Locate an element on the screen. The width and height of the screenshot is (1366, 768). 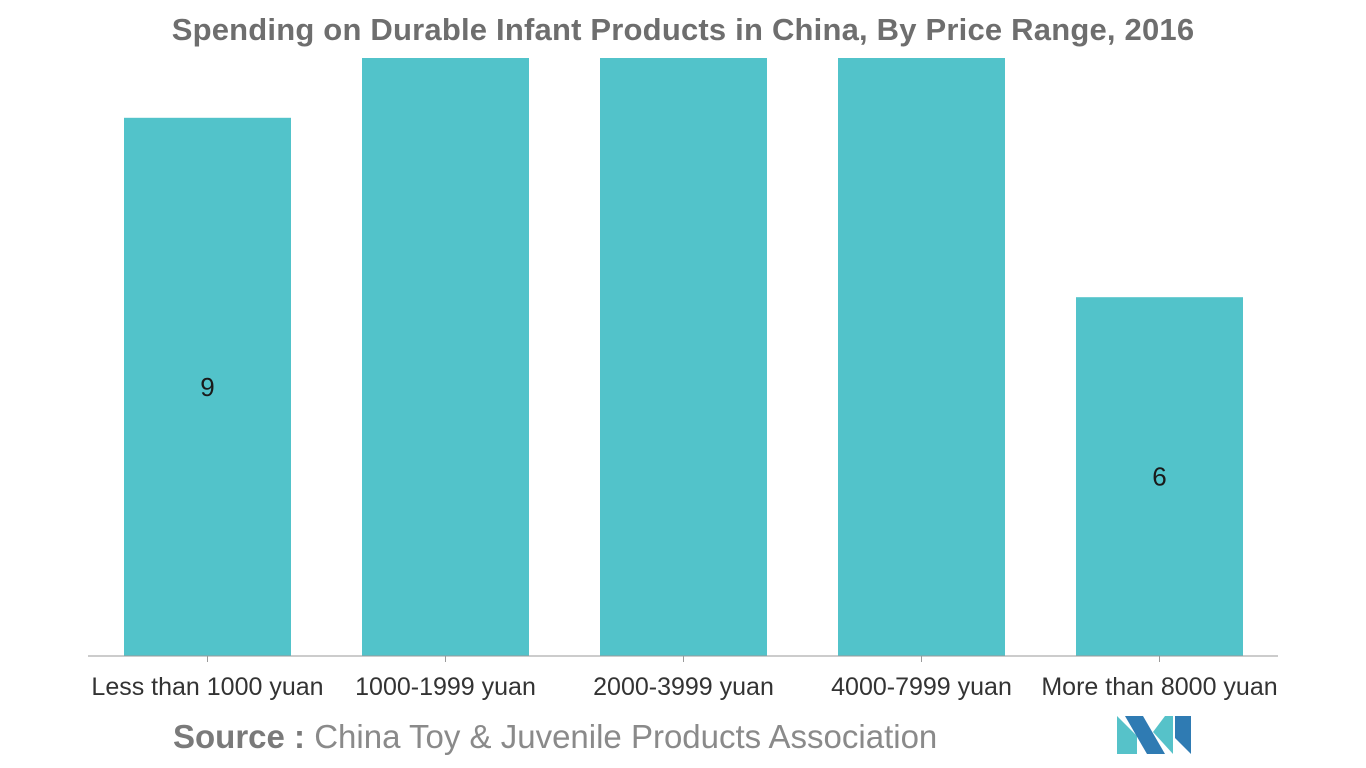
source-prefix: Source : is located at coordinates (239, 736).